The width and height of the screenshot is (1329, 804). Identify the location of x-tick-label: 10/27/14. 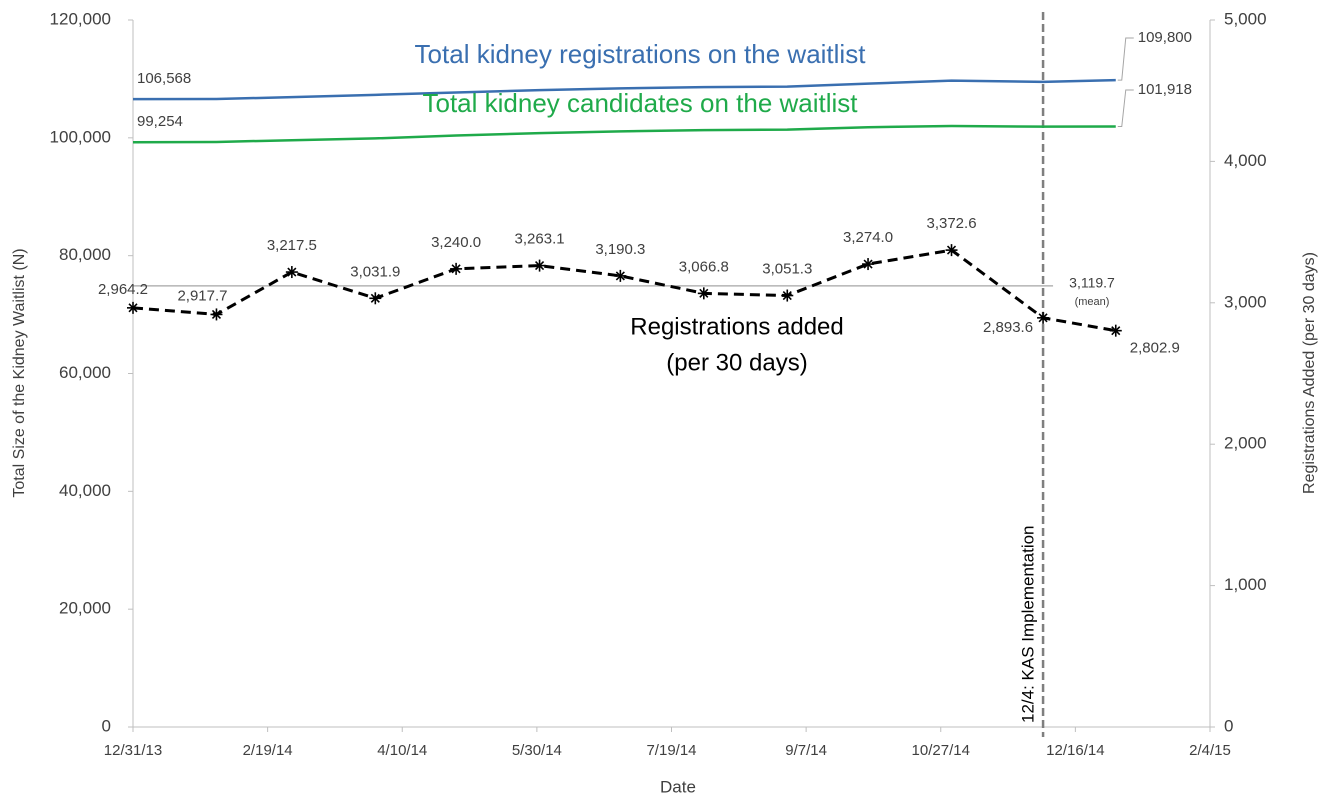
(941, 750).